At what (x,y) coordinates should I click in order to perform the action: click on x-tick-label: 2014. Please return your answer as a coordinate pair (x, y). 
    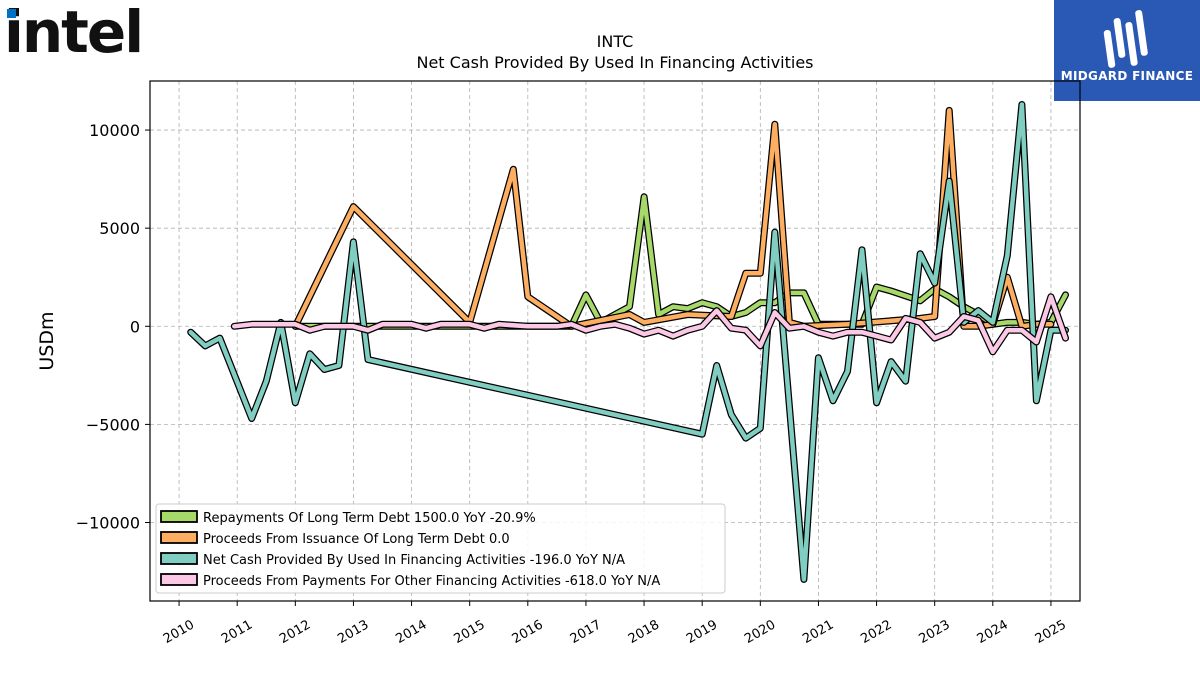
    Looking at the image, I should click on (411, 632).